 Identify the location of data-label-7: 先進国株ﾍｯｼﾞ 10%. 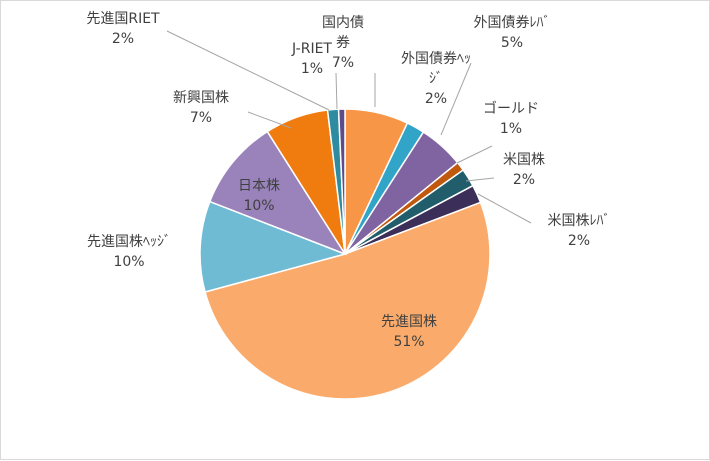
(129, 252).